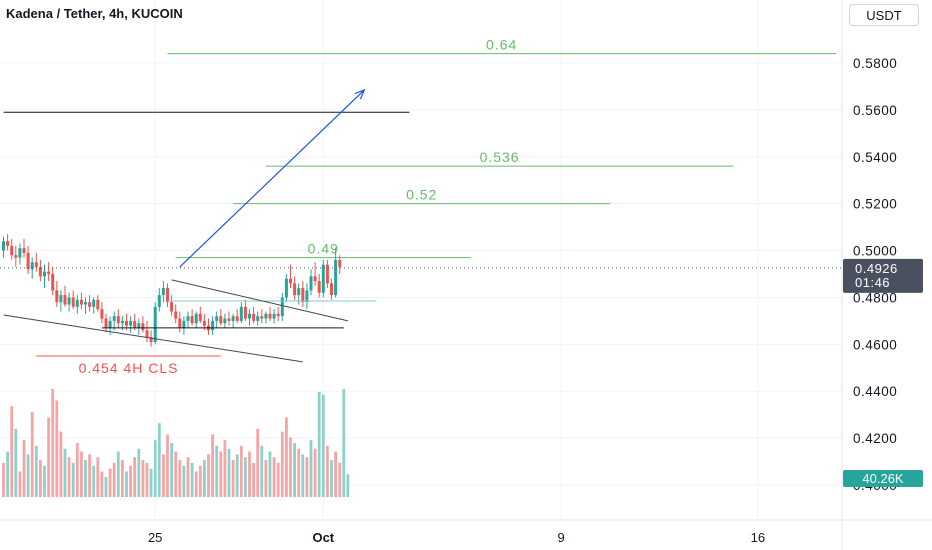  What do you see at coordinates (884, 15) in the screenshot?
I see `currency-button: USDT` at bounding box center [884, 15].